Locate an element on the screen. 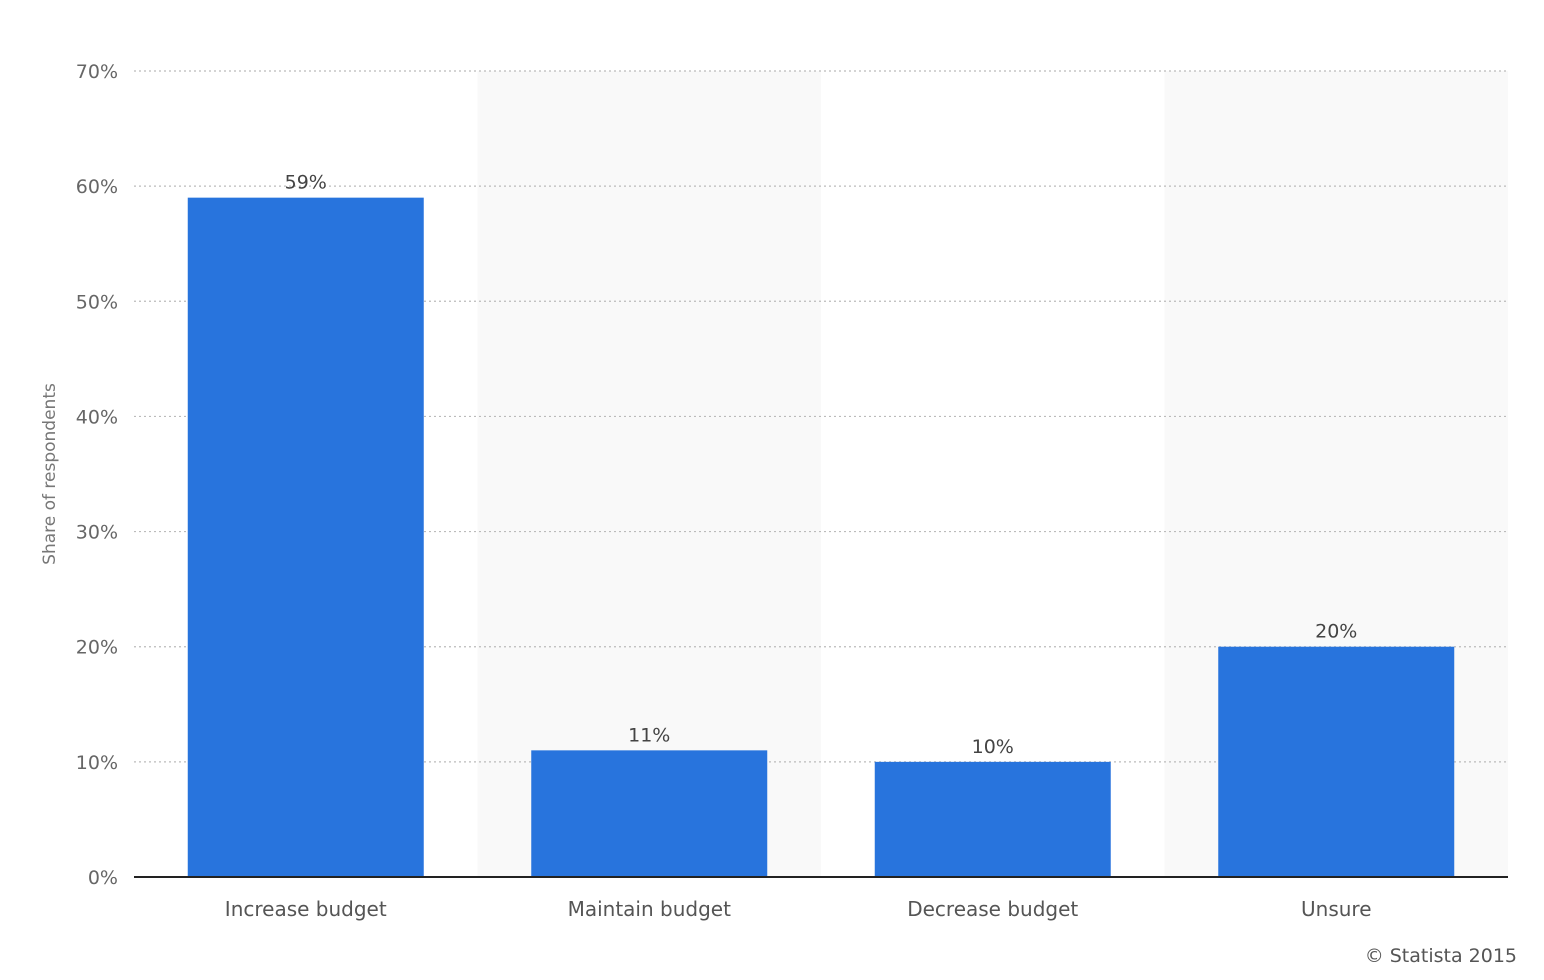  credit-text: © Statista 2015 is located at coordinates (1441, 956).